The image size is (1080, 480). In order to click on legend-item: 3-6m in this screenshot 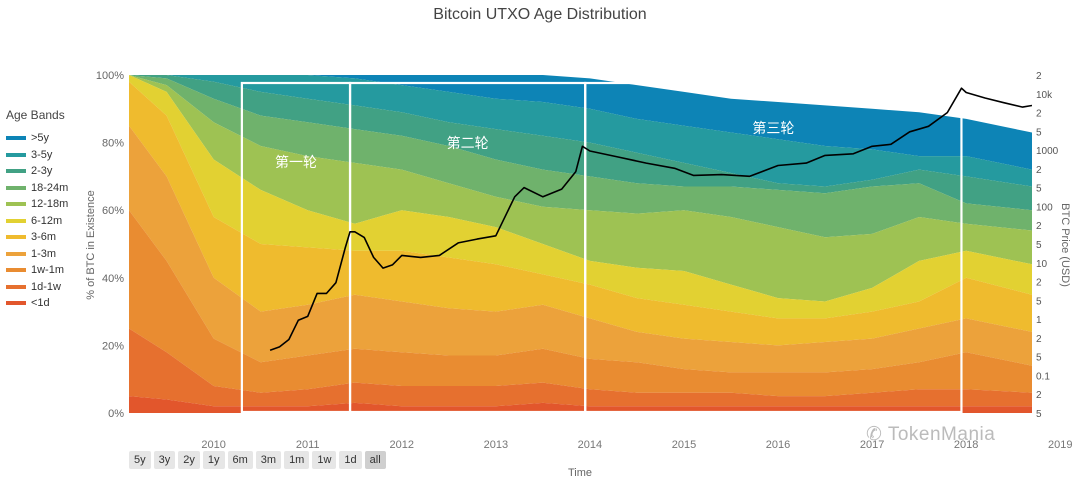, I will do `click(37, 237)`.